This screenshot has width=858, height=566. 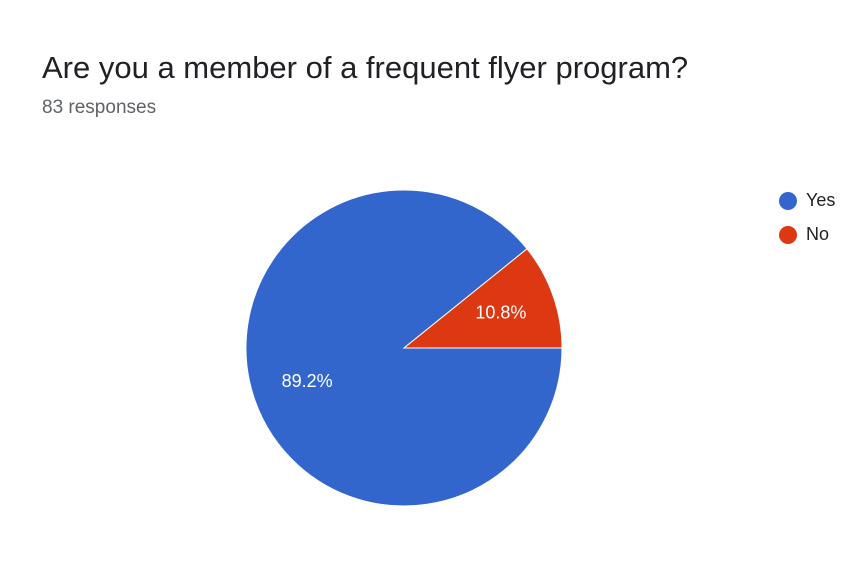 What do you see at coordinates (307, 381) in the screenshot?
I see `slice-label: 89.2%` at bounding box center [307, 381].